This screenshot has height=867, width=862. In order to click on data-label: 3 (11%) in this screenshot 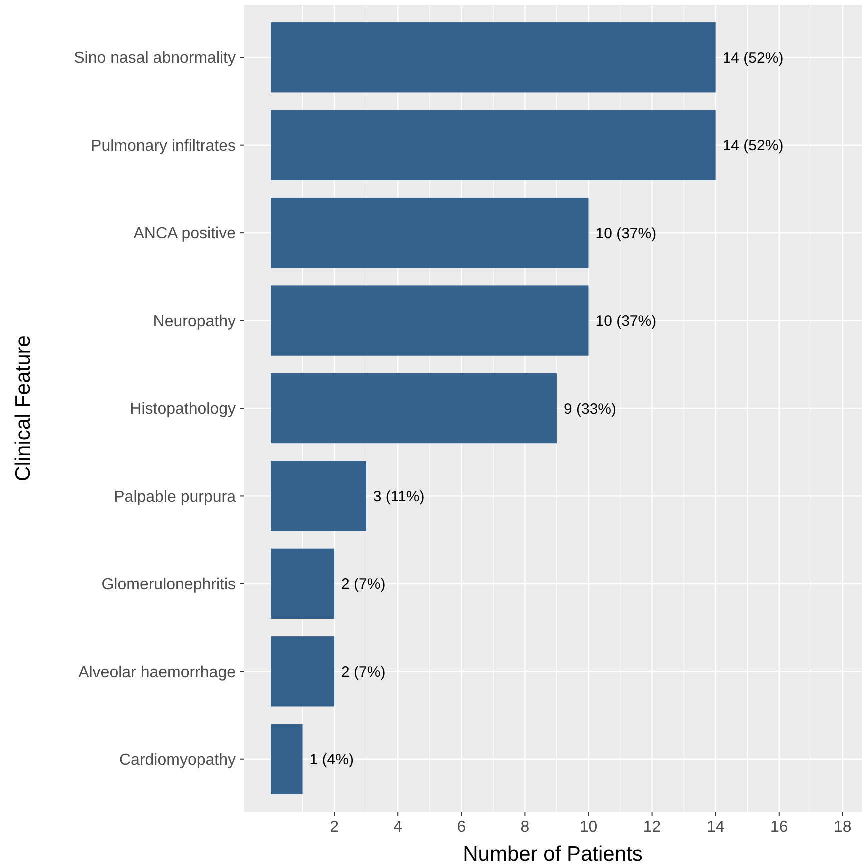, I will do `click(399, 497)`.